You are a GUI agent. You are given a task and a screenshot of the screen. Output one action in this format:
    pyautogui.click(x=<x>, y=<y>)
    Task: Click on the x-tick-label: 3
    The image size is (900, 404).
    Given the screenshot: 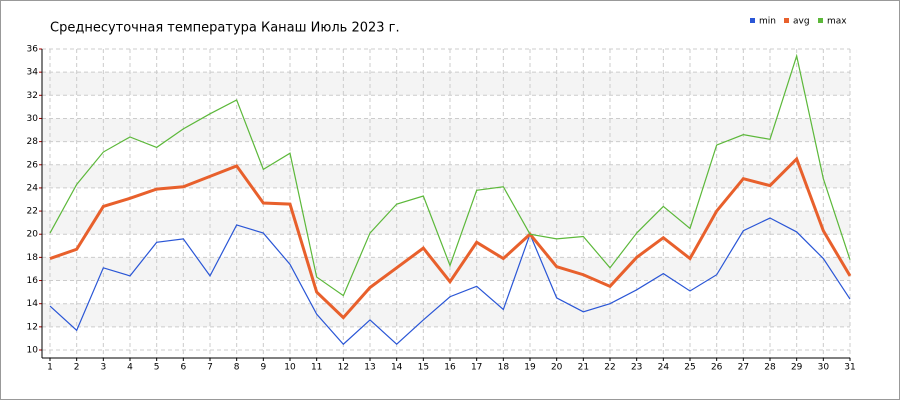 What is the action you would take?
    pyautogui.click(x=103, y=368)
    